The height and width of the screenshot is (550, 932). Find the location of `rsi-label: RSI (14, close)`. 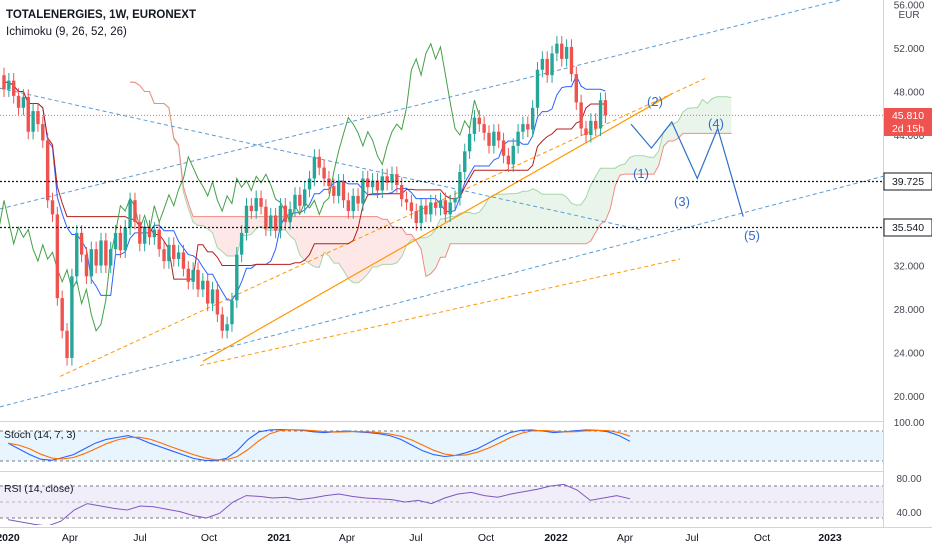

rsi-label: RSI (14, close) is located at coordinates (38, 489).